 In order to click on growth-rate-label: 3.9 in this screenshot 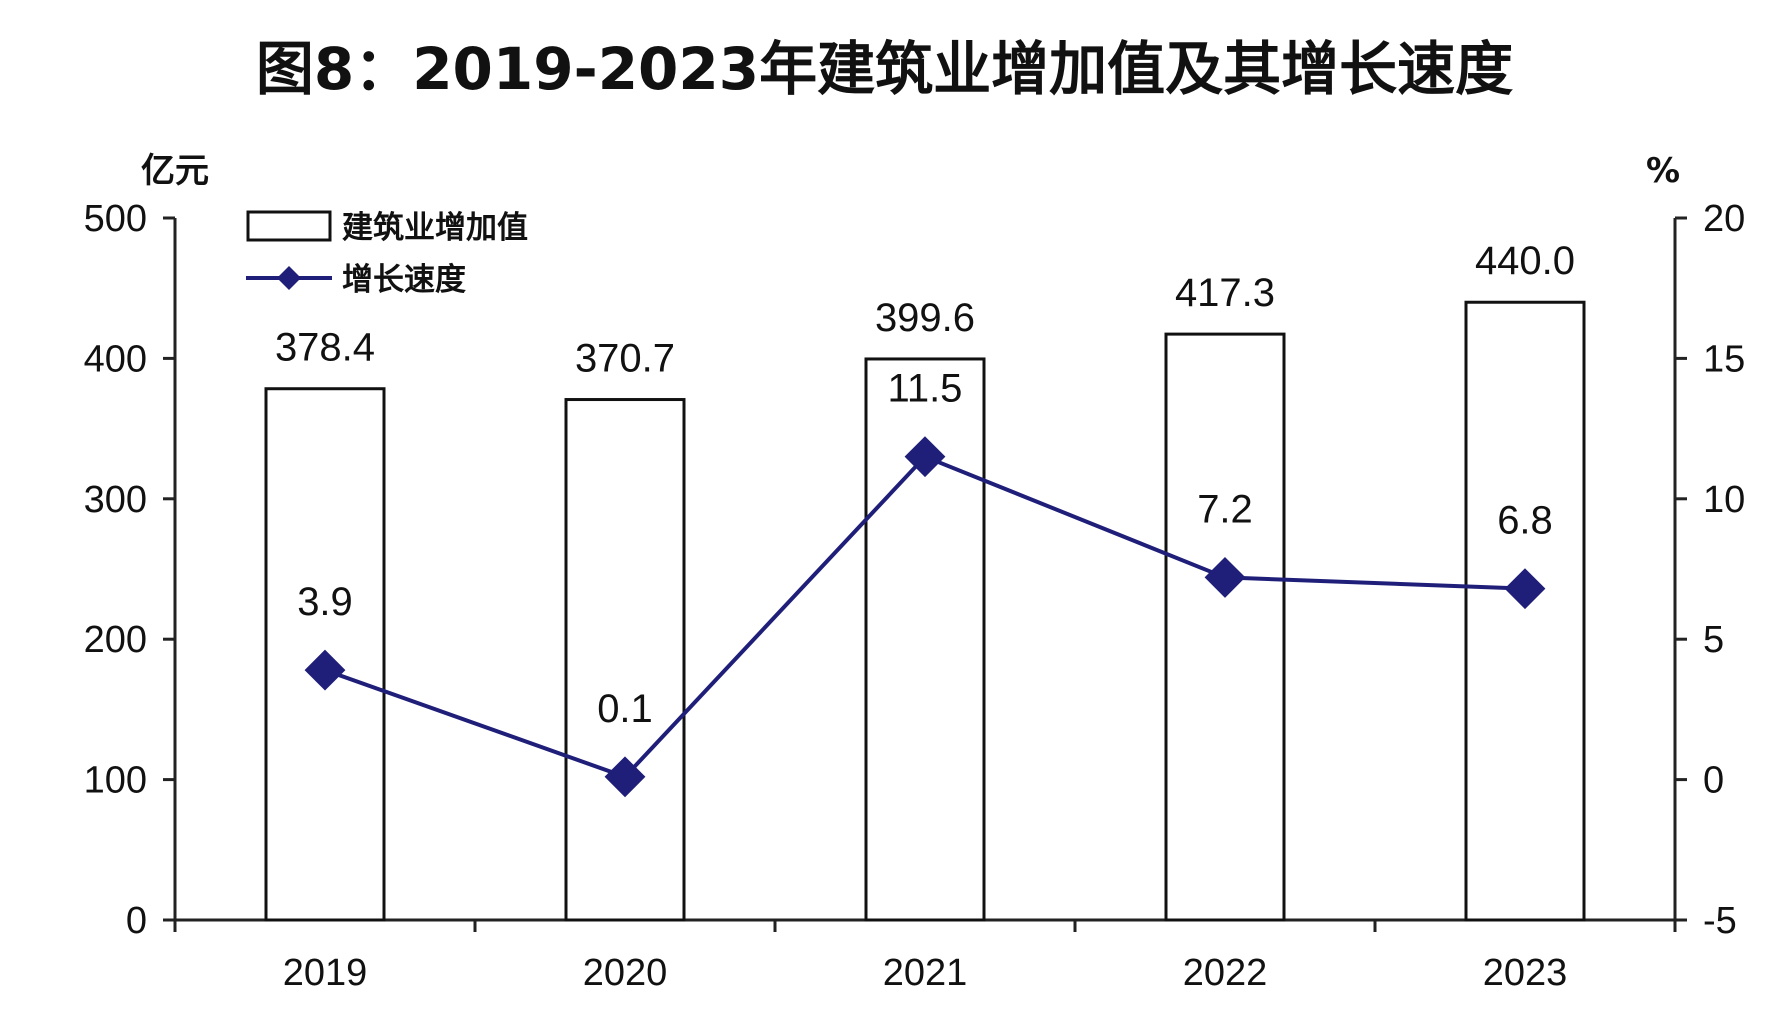, I will do `click(325, 602)`.